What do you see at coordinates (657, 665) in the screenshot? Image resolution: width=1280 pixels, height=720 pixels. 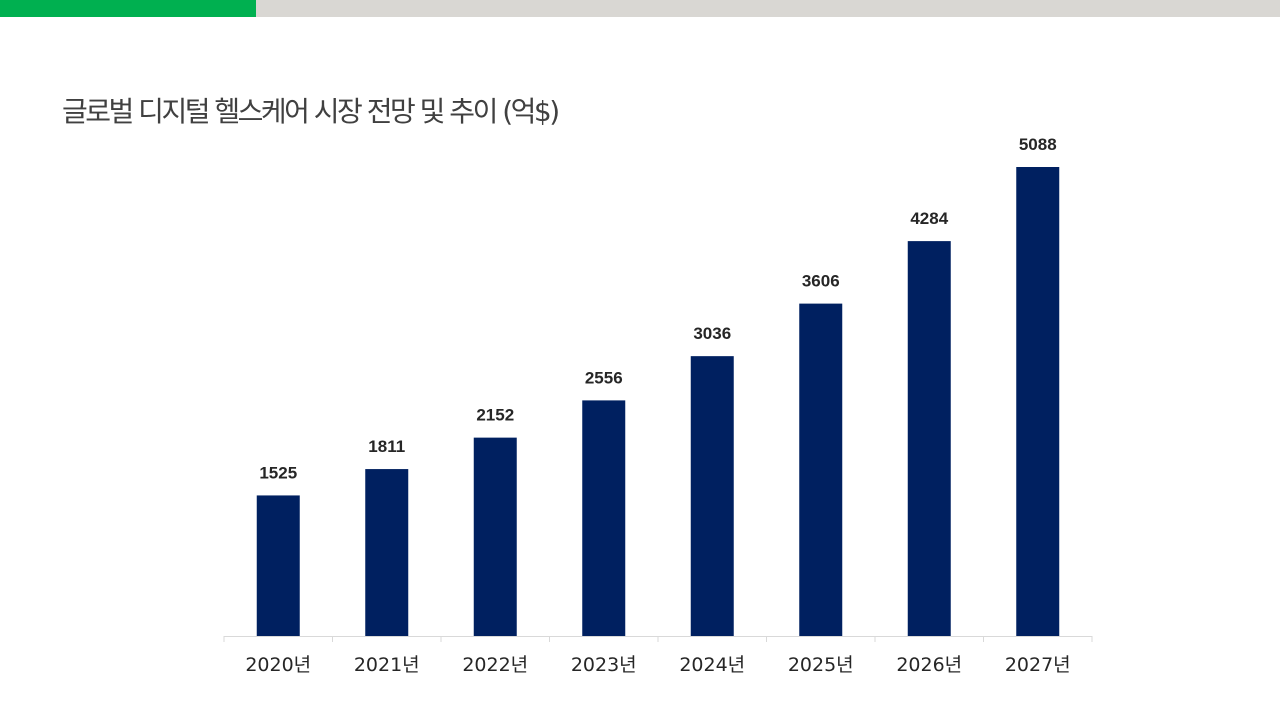 I see `category-labels: 2020년 2021년 2022년 2023년 2024년 2025년 2026년 2027년` at bounding box center [657, 665].